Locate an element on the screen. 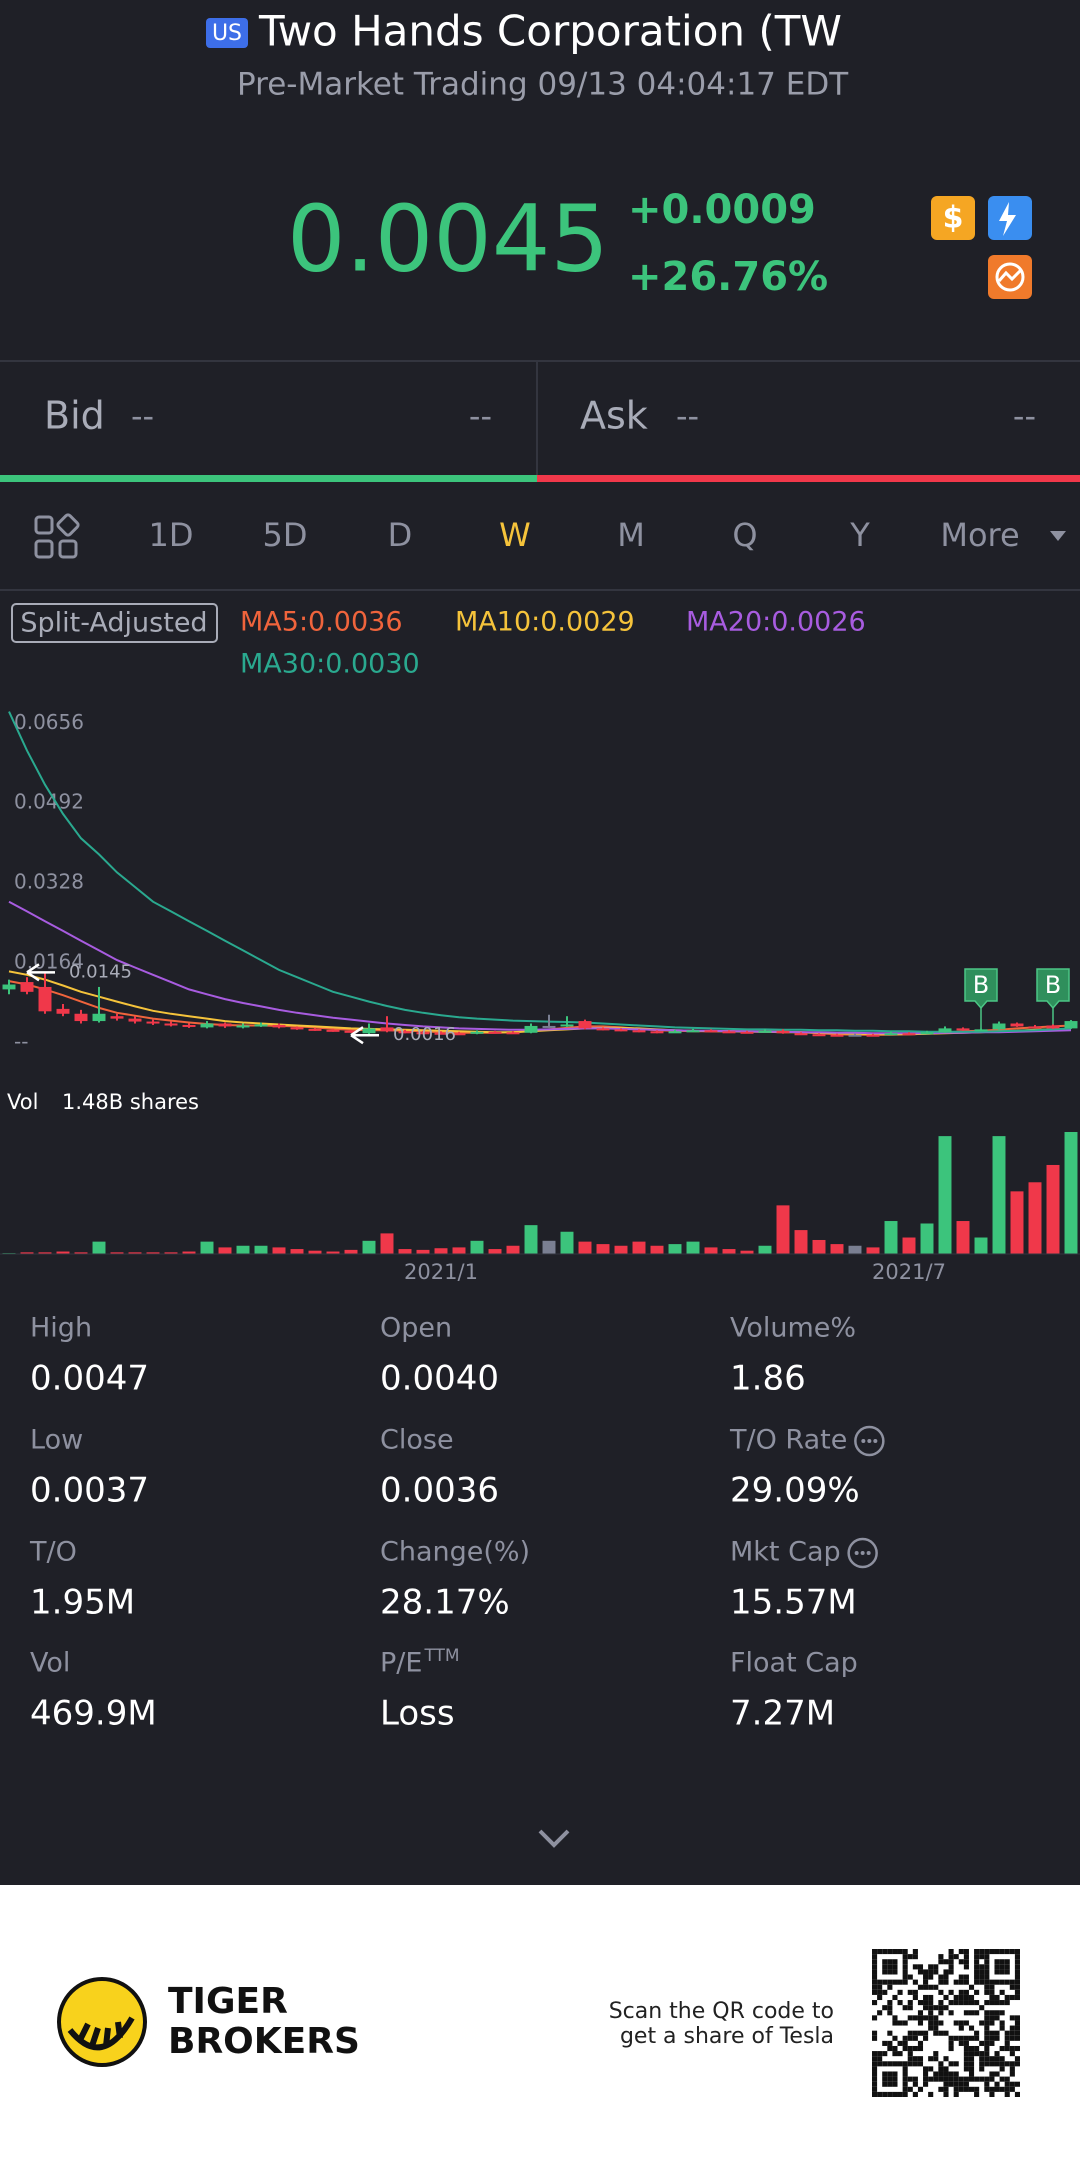  period-tab: More is located at coordinates (979, 535).